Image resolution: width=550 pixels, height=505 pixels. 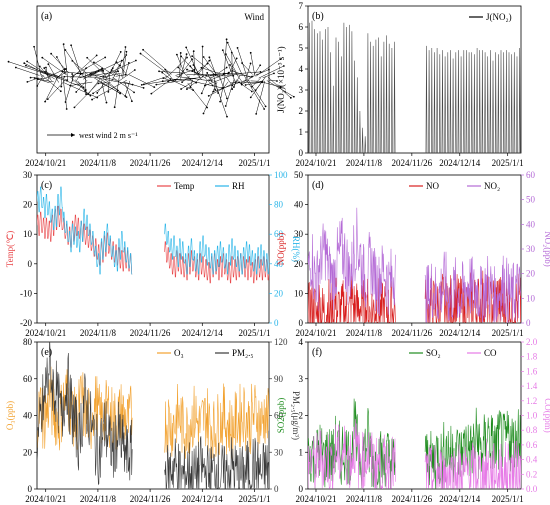 I want to click on data-area, so click(x=153, y=415).